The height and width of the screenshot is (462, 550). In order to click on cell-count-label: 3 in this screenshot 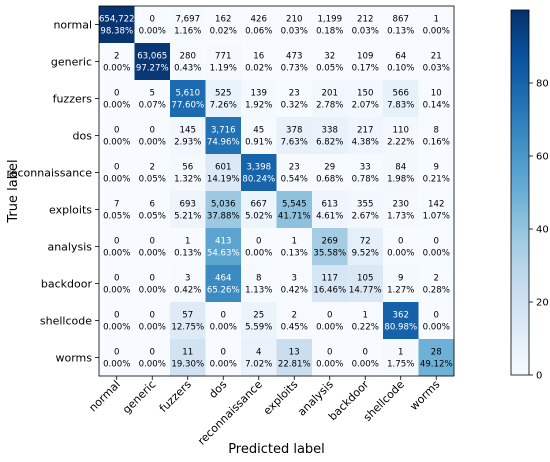, I will do `click(294, 279)`.